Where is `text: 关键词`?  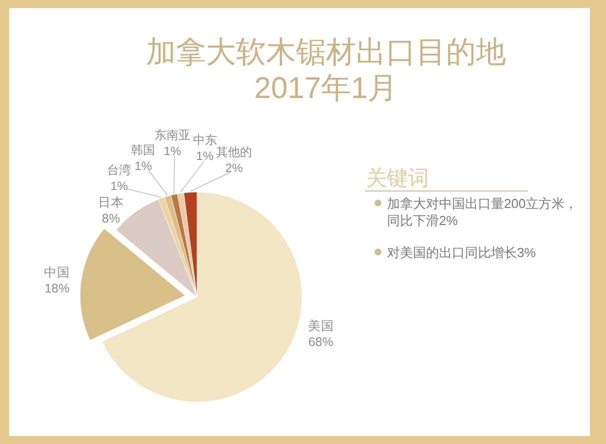 text: 关键词 is located at coordinates (397, 178).